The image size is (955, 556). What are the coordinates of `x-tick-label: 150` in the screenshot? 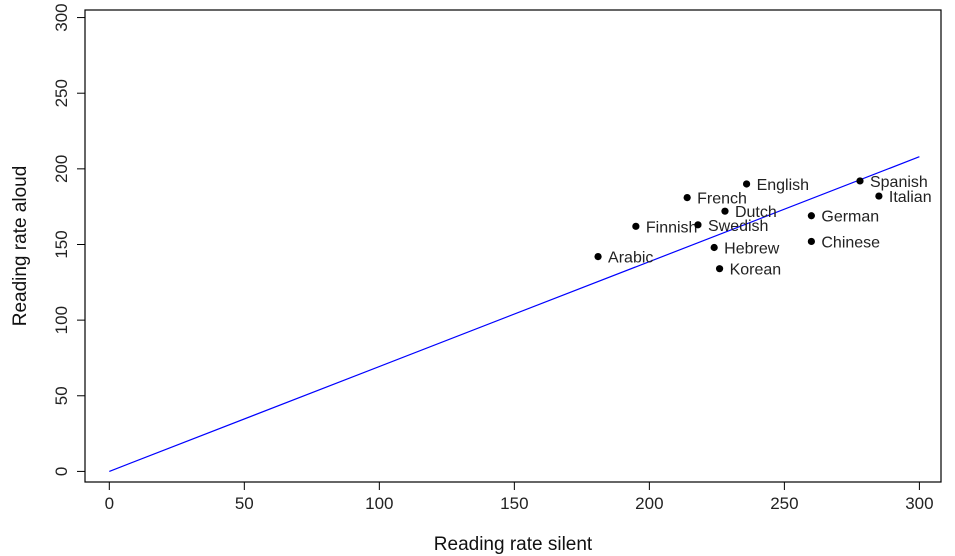 It's located at (514, 503).